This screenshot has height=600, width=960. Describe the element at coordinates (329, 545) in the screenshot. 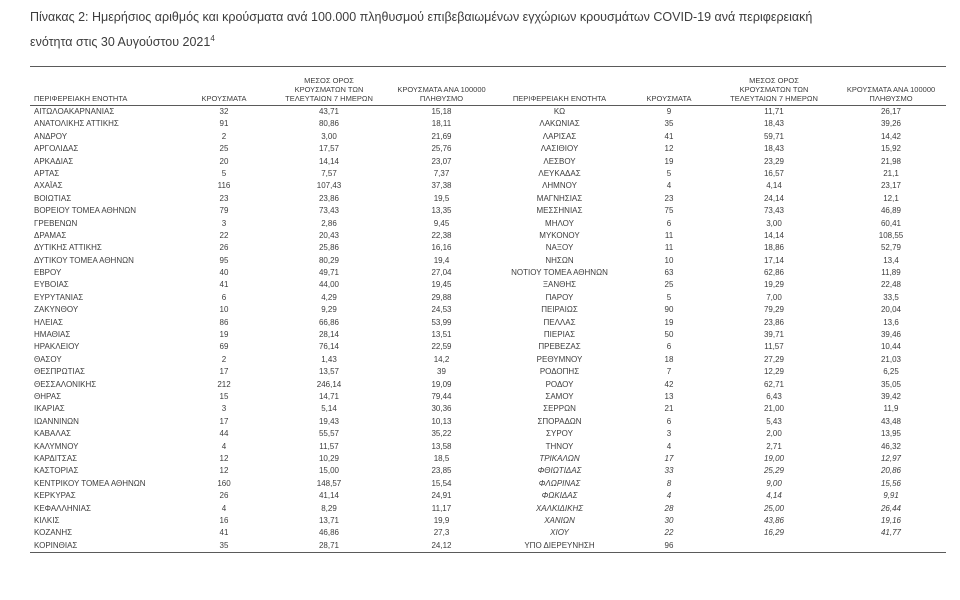

I see `avg7-cell: 28,71` at that location.